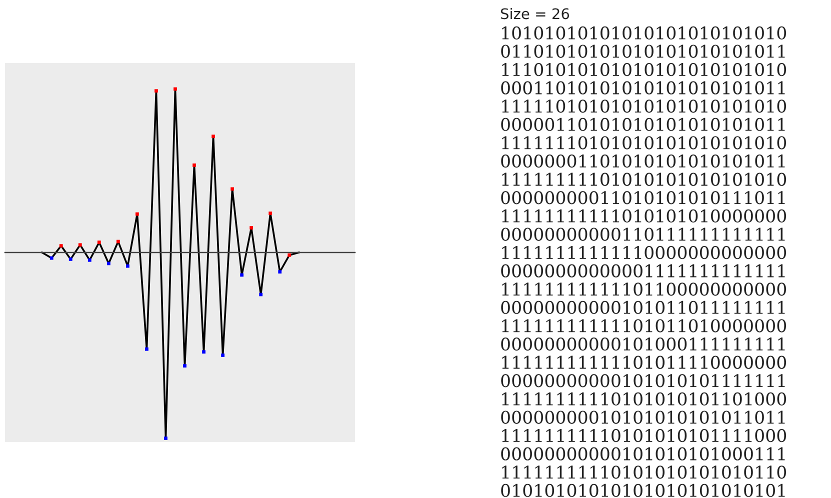 The width and height of the screenshot is (831, 498). What do you see at coordinates (643, 51) in the screenshot?
I see `text: 01101010101010101010101011` at bounding box center [643, 51].